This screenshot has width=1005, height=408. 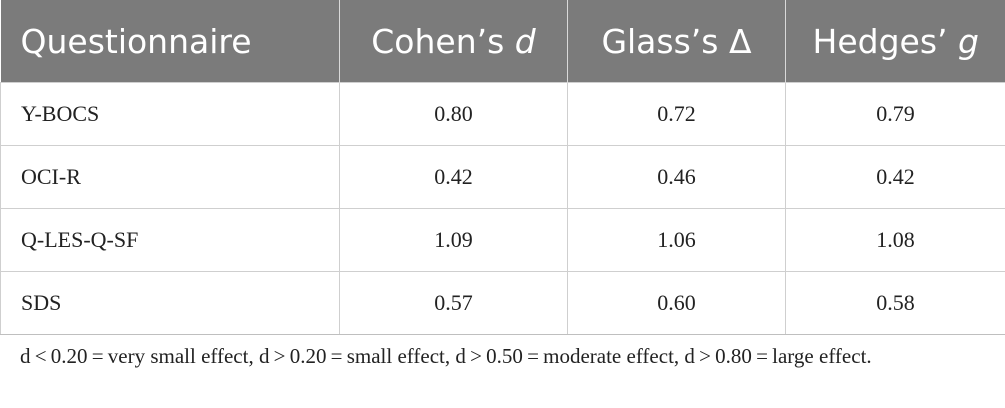 What do you see at coordinates (676, 177) in the screenshot?
I see `cell-glass-delta: 0.46` at bounding box center [676, 177].